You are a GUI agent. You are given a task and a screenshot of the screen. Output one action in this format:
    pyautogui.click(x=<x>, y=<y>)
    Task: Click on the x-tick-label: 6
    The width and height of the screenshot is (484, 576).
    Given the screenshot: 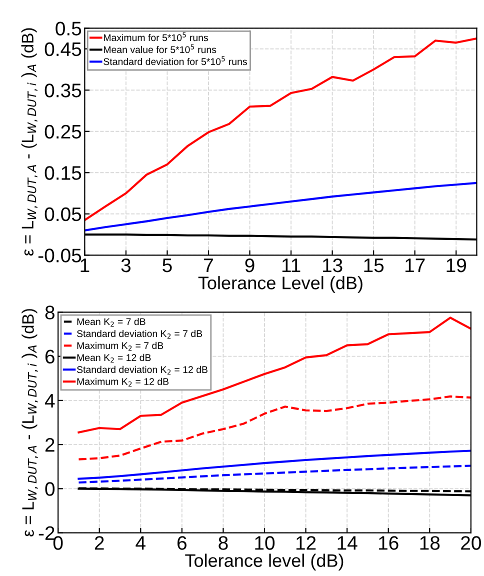 What is the action you would take?
    pyautogui.click(x=182, y=543)
    